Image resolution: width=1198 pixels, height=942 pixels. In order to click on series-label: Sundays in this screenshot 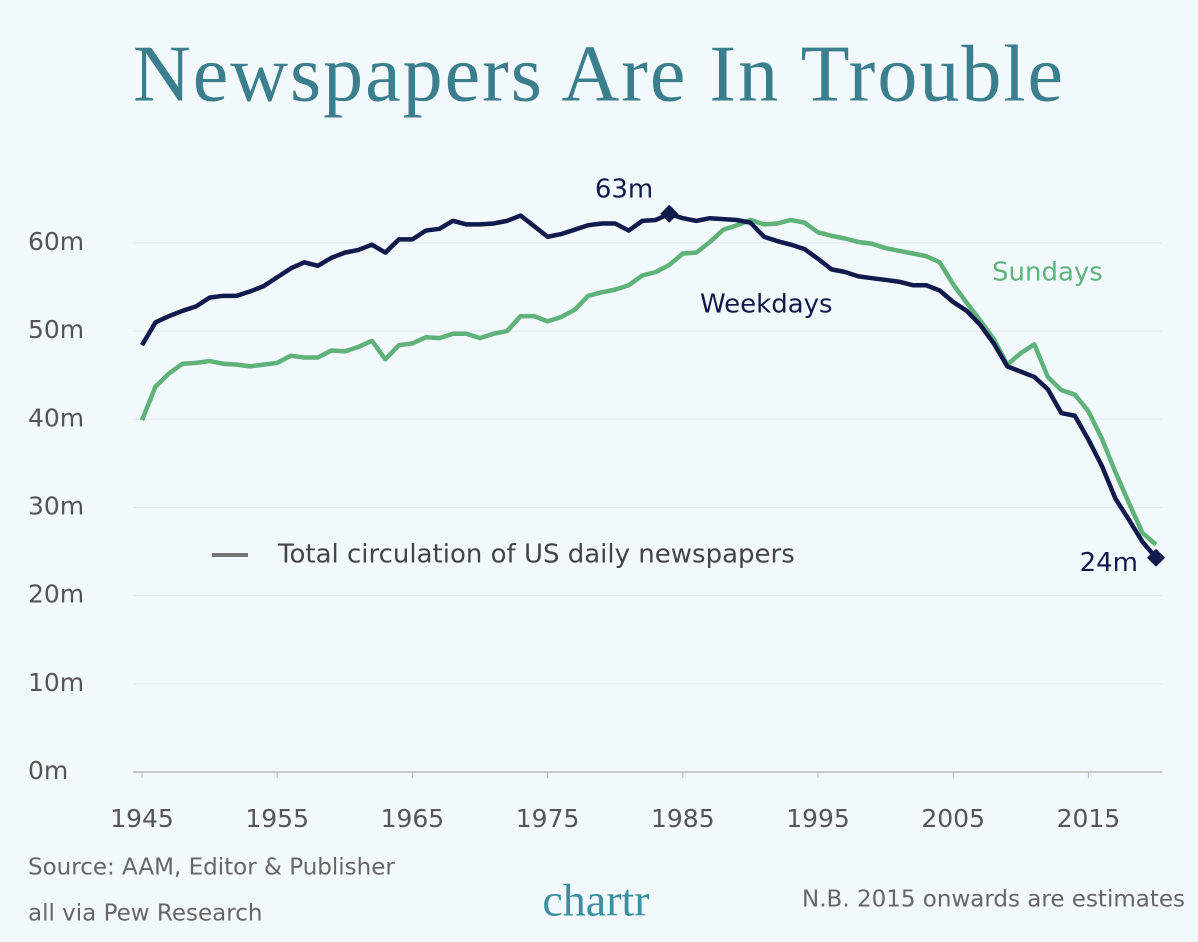, I will do `click(1047, 273)`.